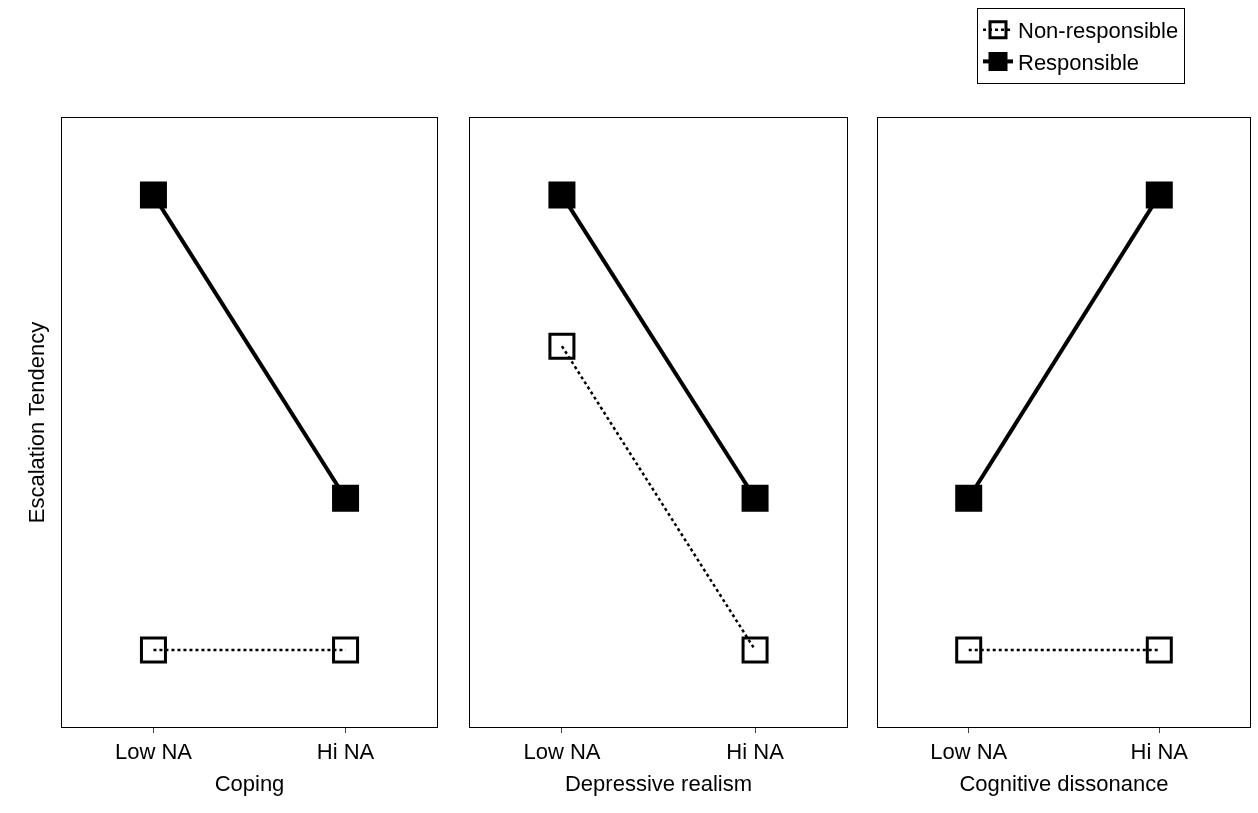  Describe the element at coordinates (1064, 784) in the screenshot. I see `x-axis-title: Cognitive dissonance` at that location.